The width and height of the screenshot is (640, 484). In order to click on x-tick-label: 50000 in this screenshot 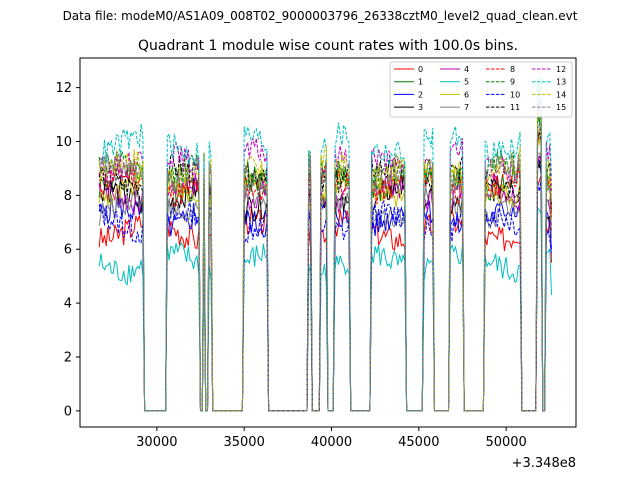, I will do `click(505, 442)`.